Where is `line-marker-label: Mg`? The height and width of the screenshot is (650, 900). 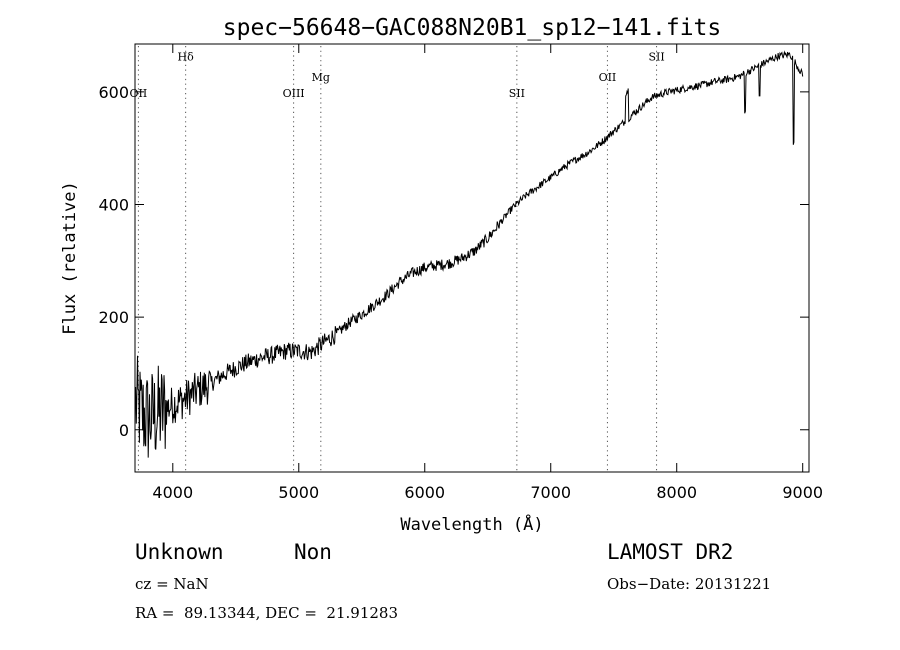 line-marker-label: Mg is located at coordinates (321, 77).